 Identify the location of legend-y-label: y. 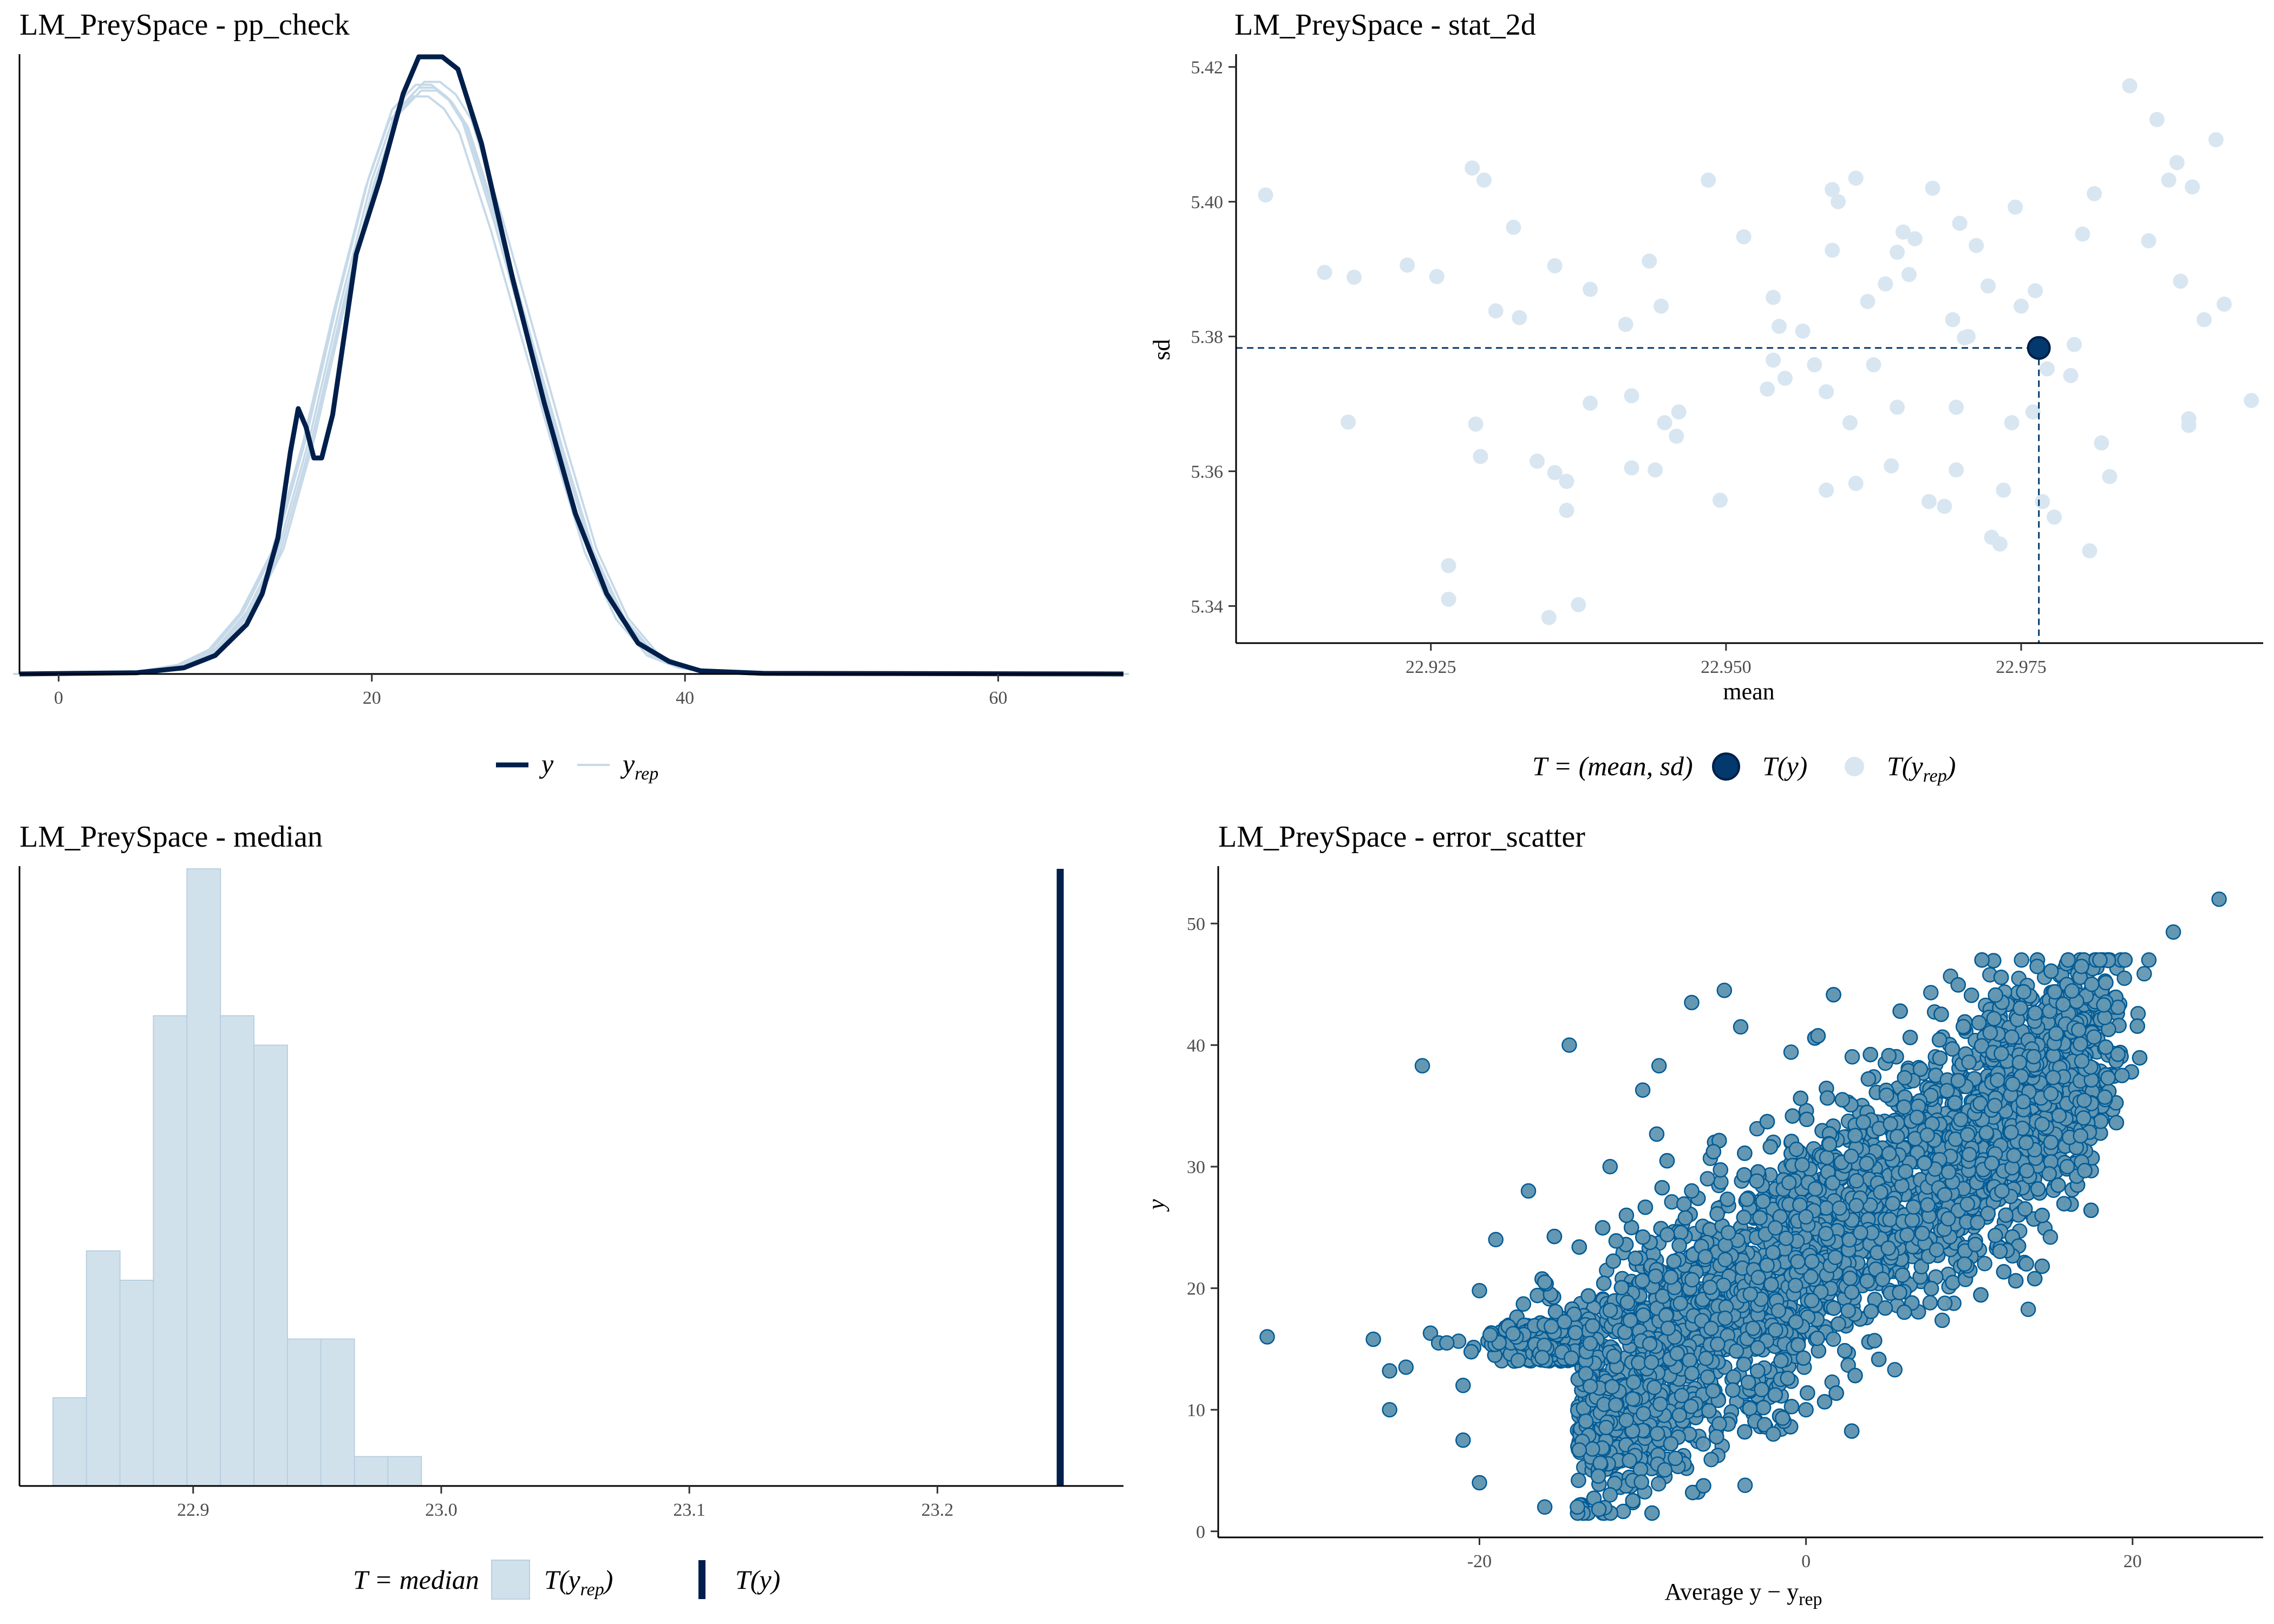
(546, 764).